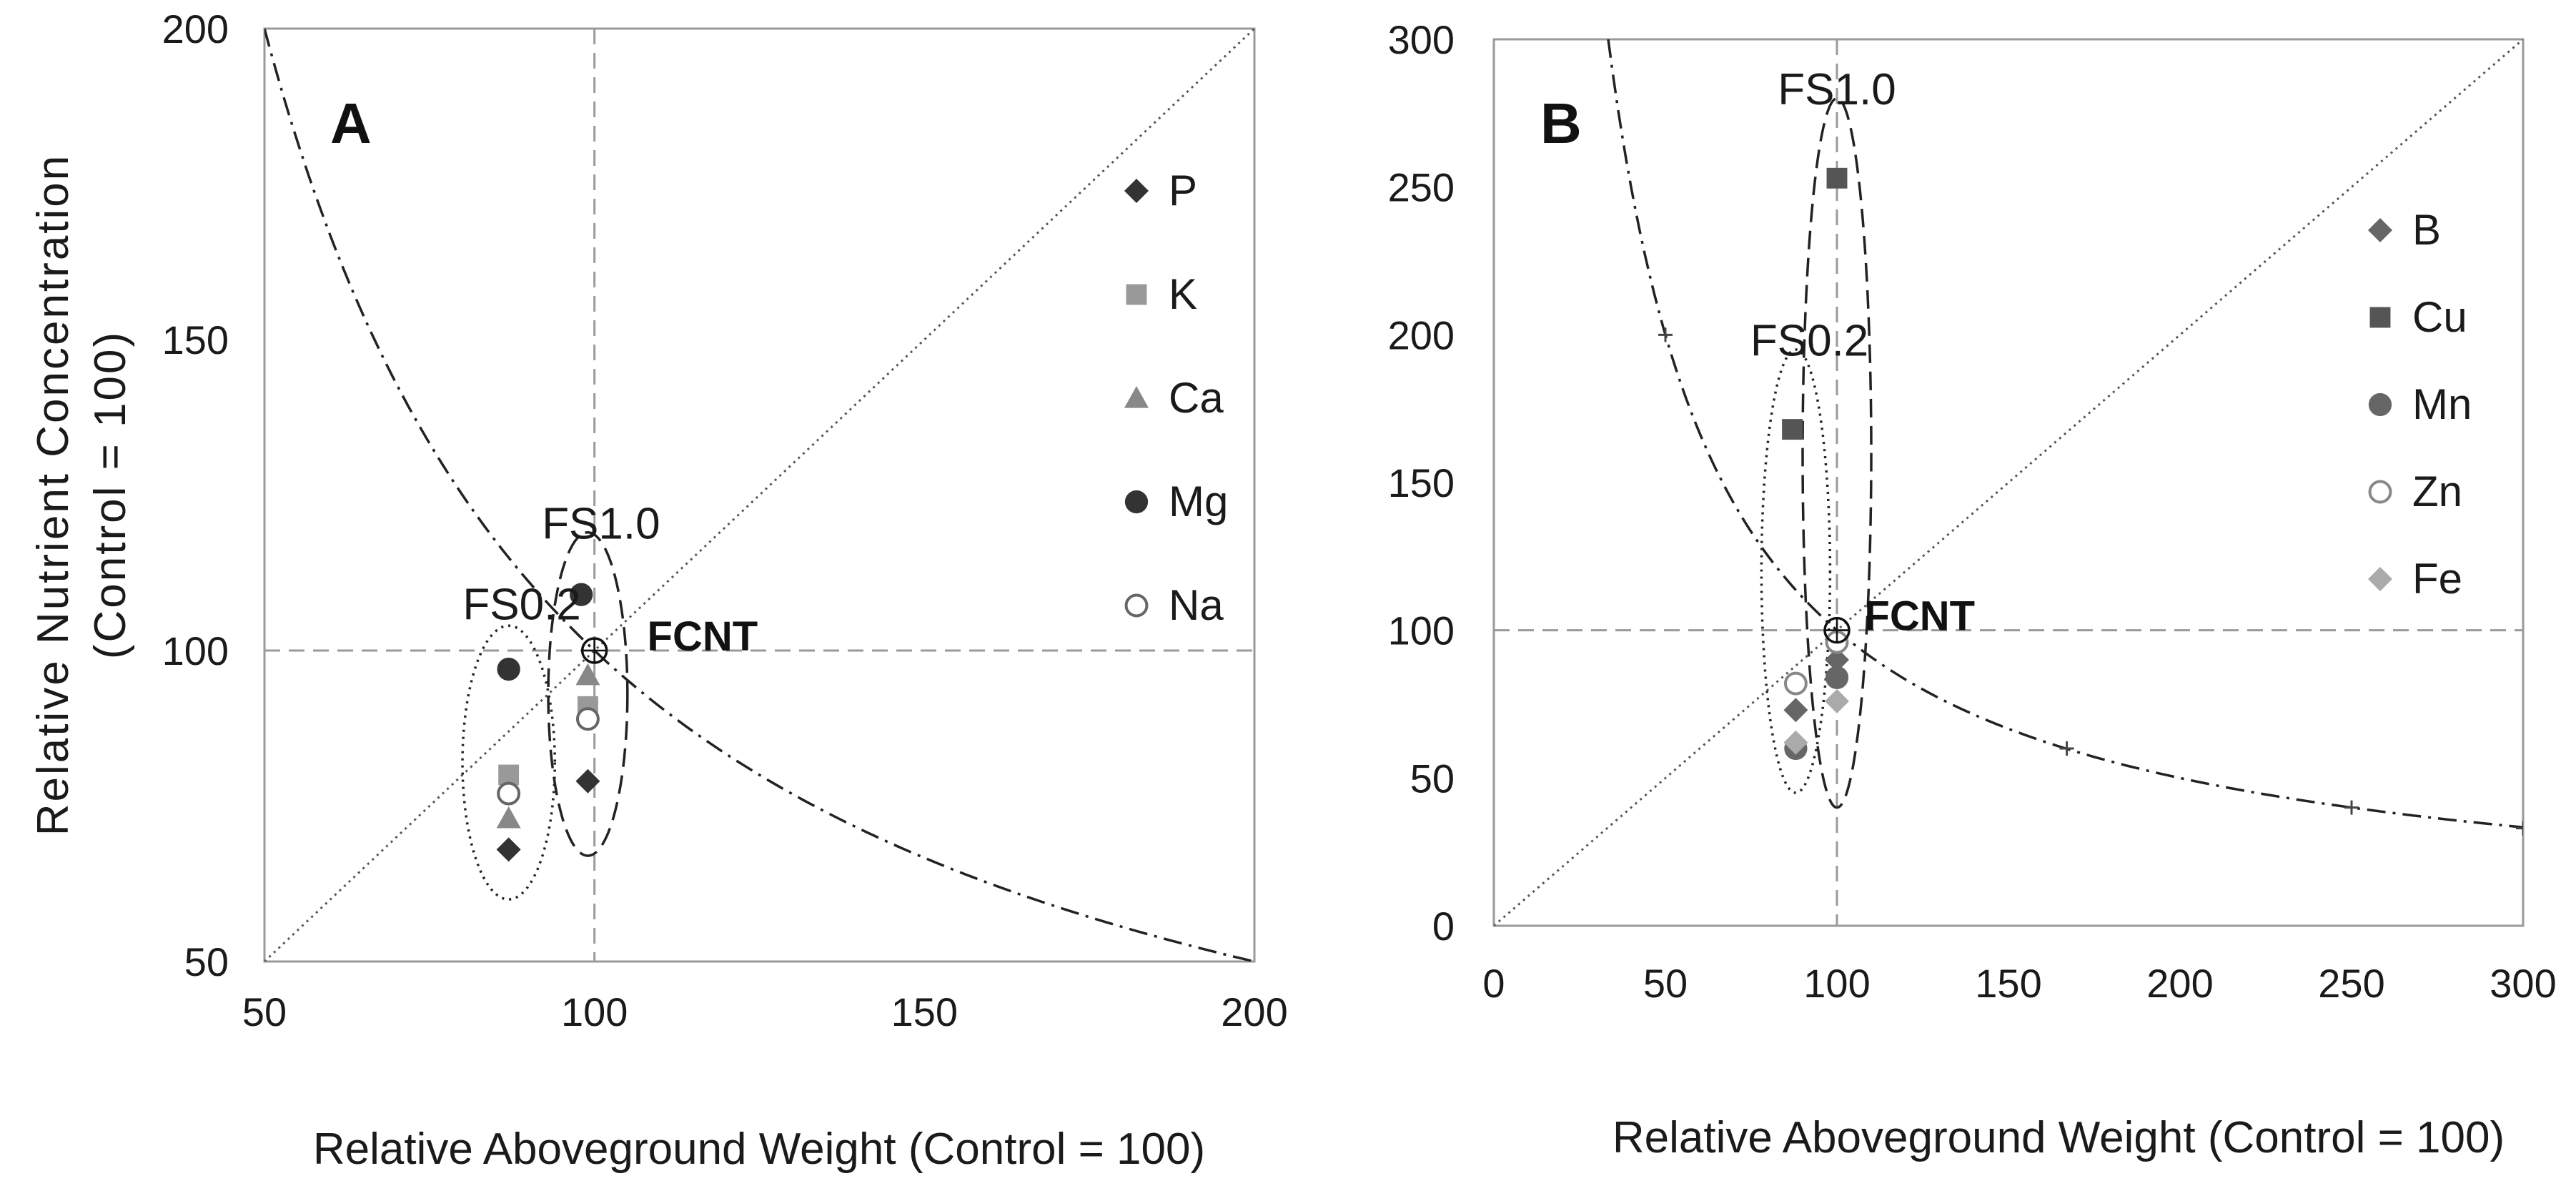 The height and width of the screenshot is (1201, 2576). What do you see at coordinates (1795, 683) in the screenshot?
I see `point-zn-b` at bounding box center [1795, 683].